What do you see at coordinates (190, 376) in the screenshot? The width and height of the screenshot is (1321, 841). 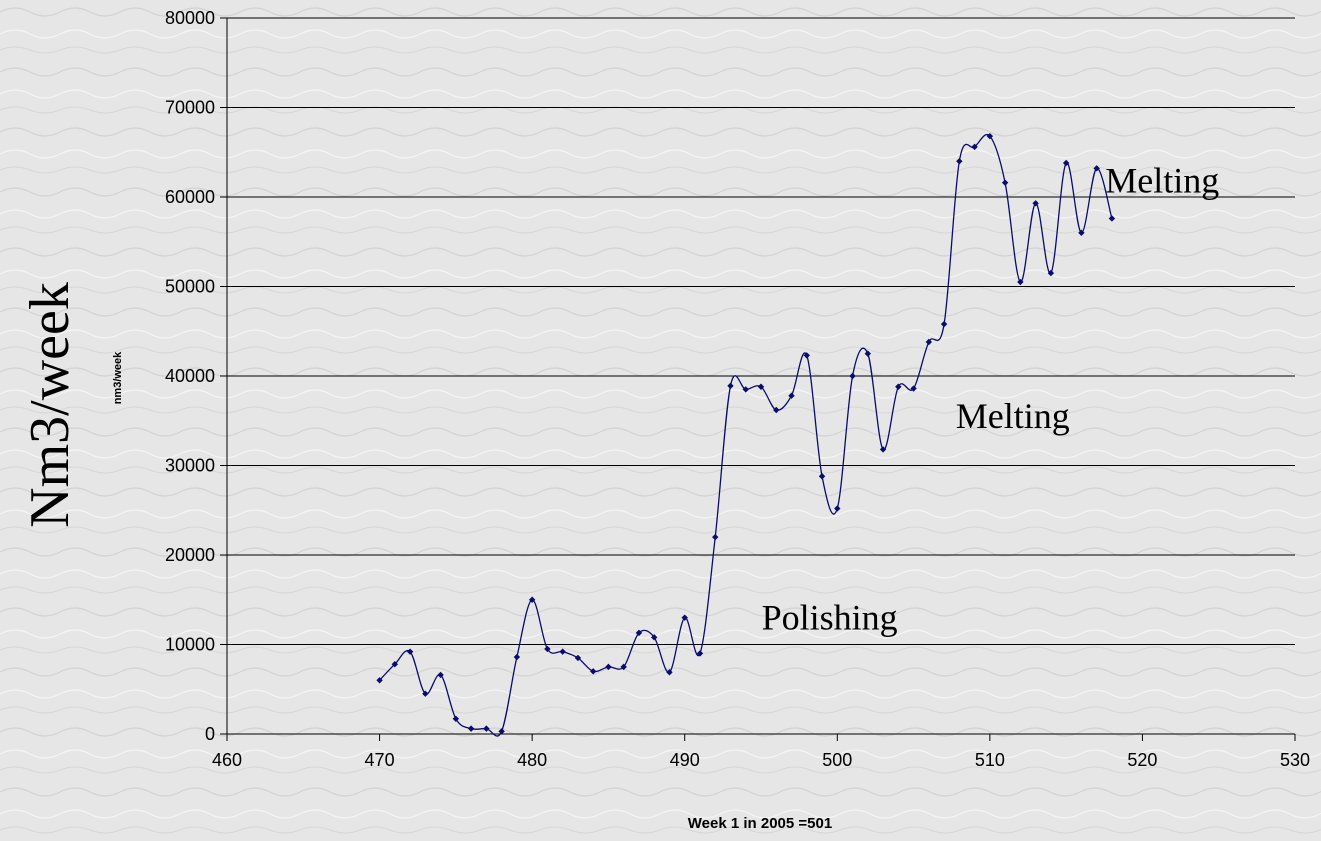 I see `y-tick-label: 40000` at bounding box center [190, 376].